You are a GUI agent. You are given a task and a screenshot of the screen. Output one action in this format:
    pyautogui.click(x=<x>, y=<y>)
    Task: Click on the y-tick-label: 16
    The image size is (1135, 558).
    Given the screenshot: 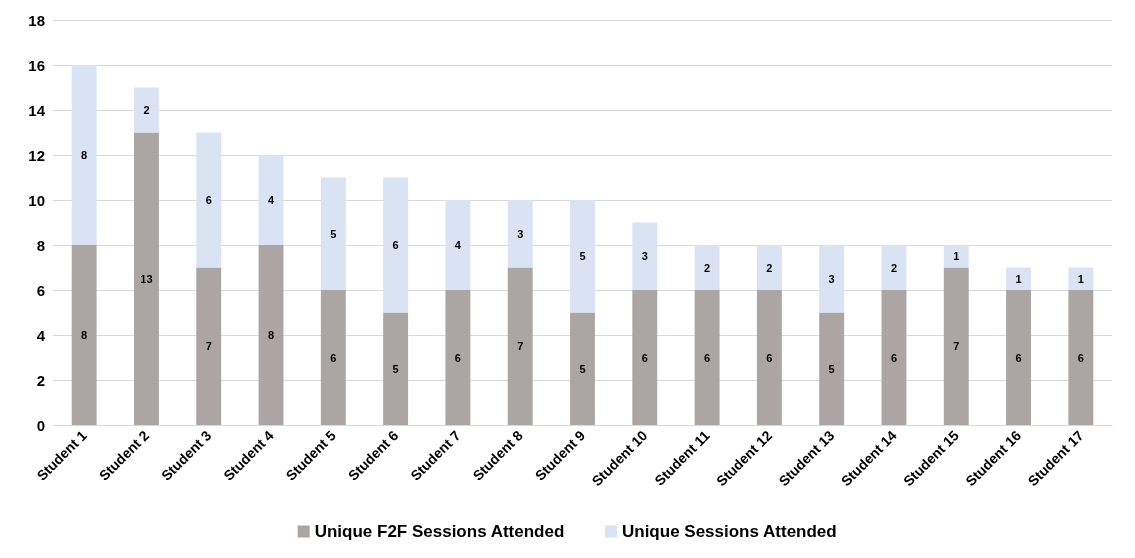 What is the action you would take?
    pyautogui.click(x=36, y=65)
    